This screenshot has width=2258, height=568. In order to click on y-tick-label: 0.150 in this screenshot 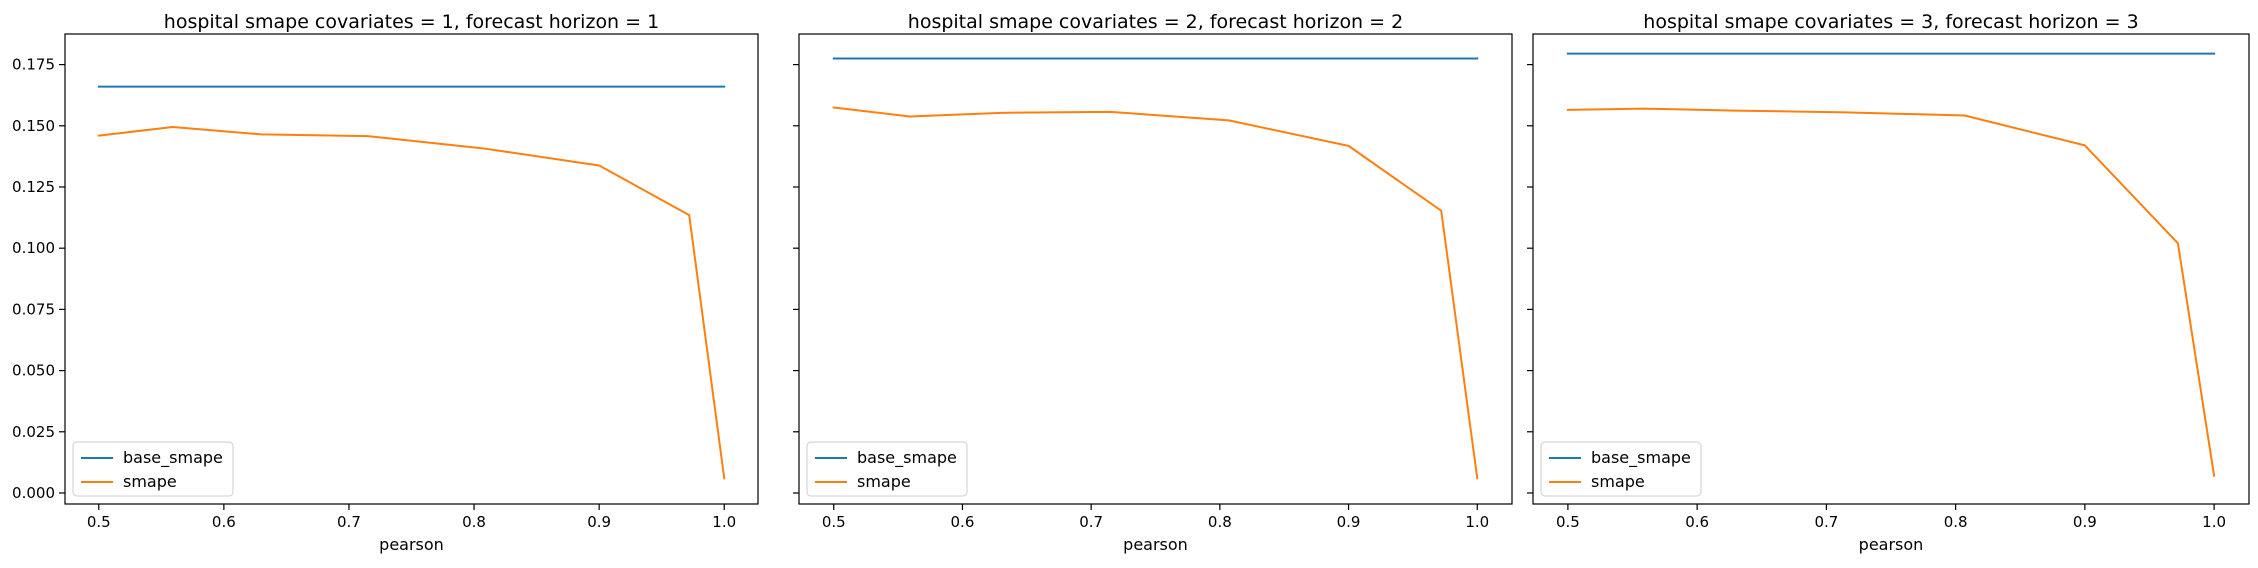, I will do `click(33, 126)`.